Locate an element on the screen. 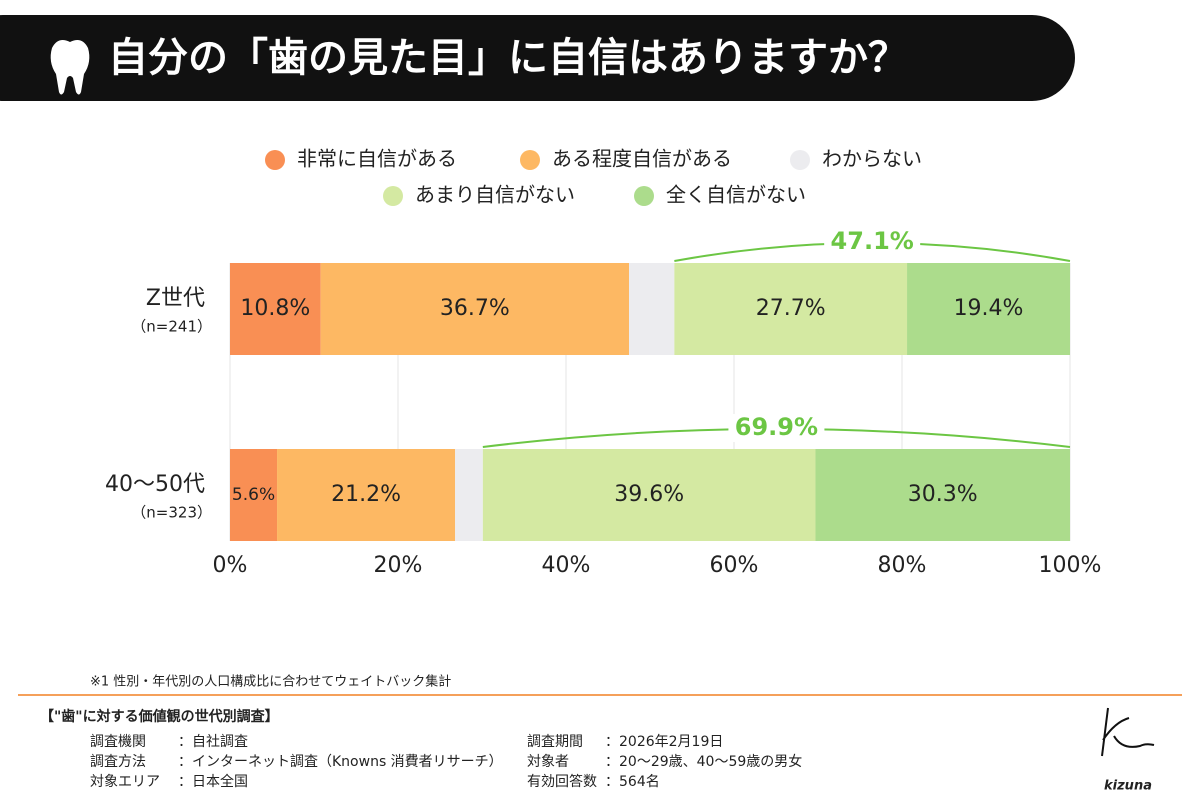  value-label: 5.6% is located at coordinates (253, 495).